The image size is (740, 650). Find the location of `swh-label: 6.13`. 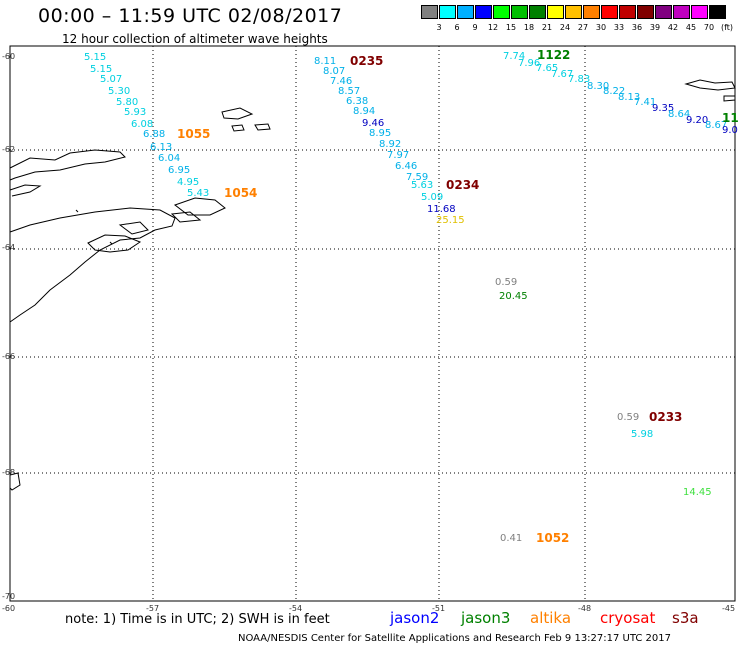

swh-label: 6.13 is located at coordinates (161, 147).